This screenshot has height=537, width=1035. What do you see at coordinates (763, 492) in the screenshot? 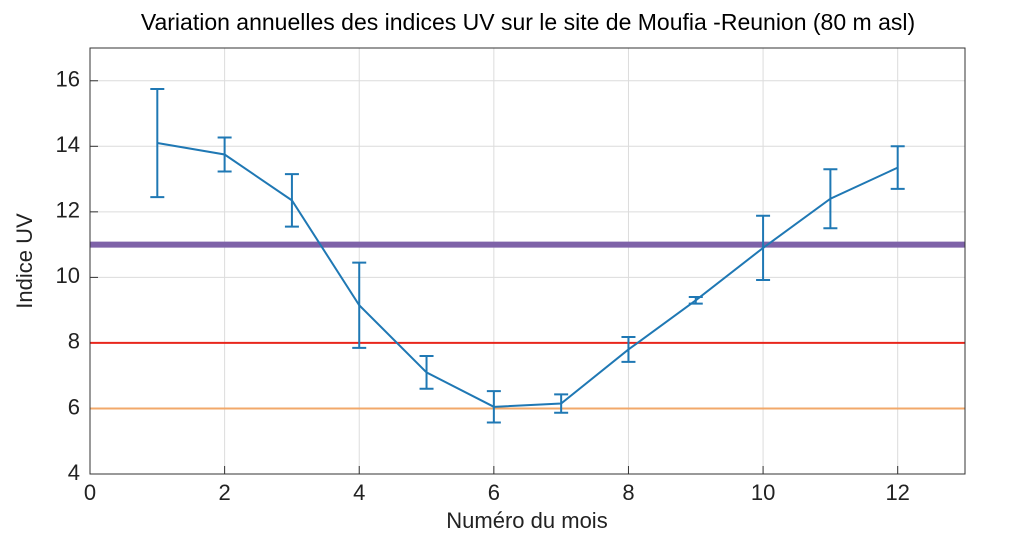
I see `x-tick-label: 10` at bounding box center [763, 492].